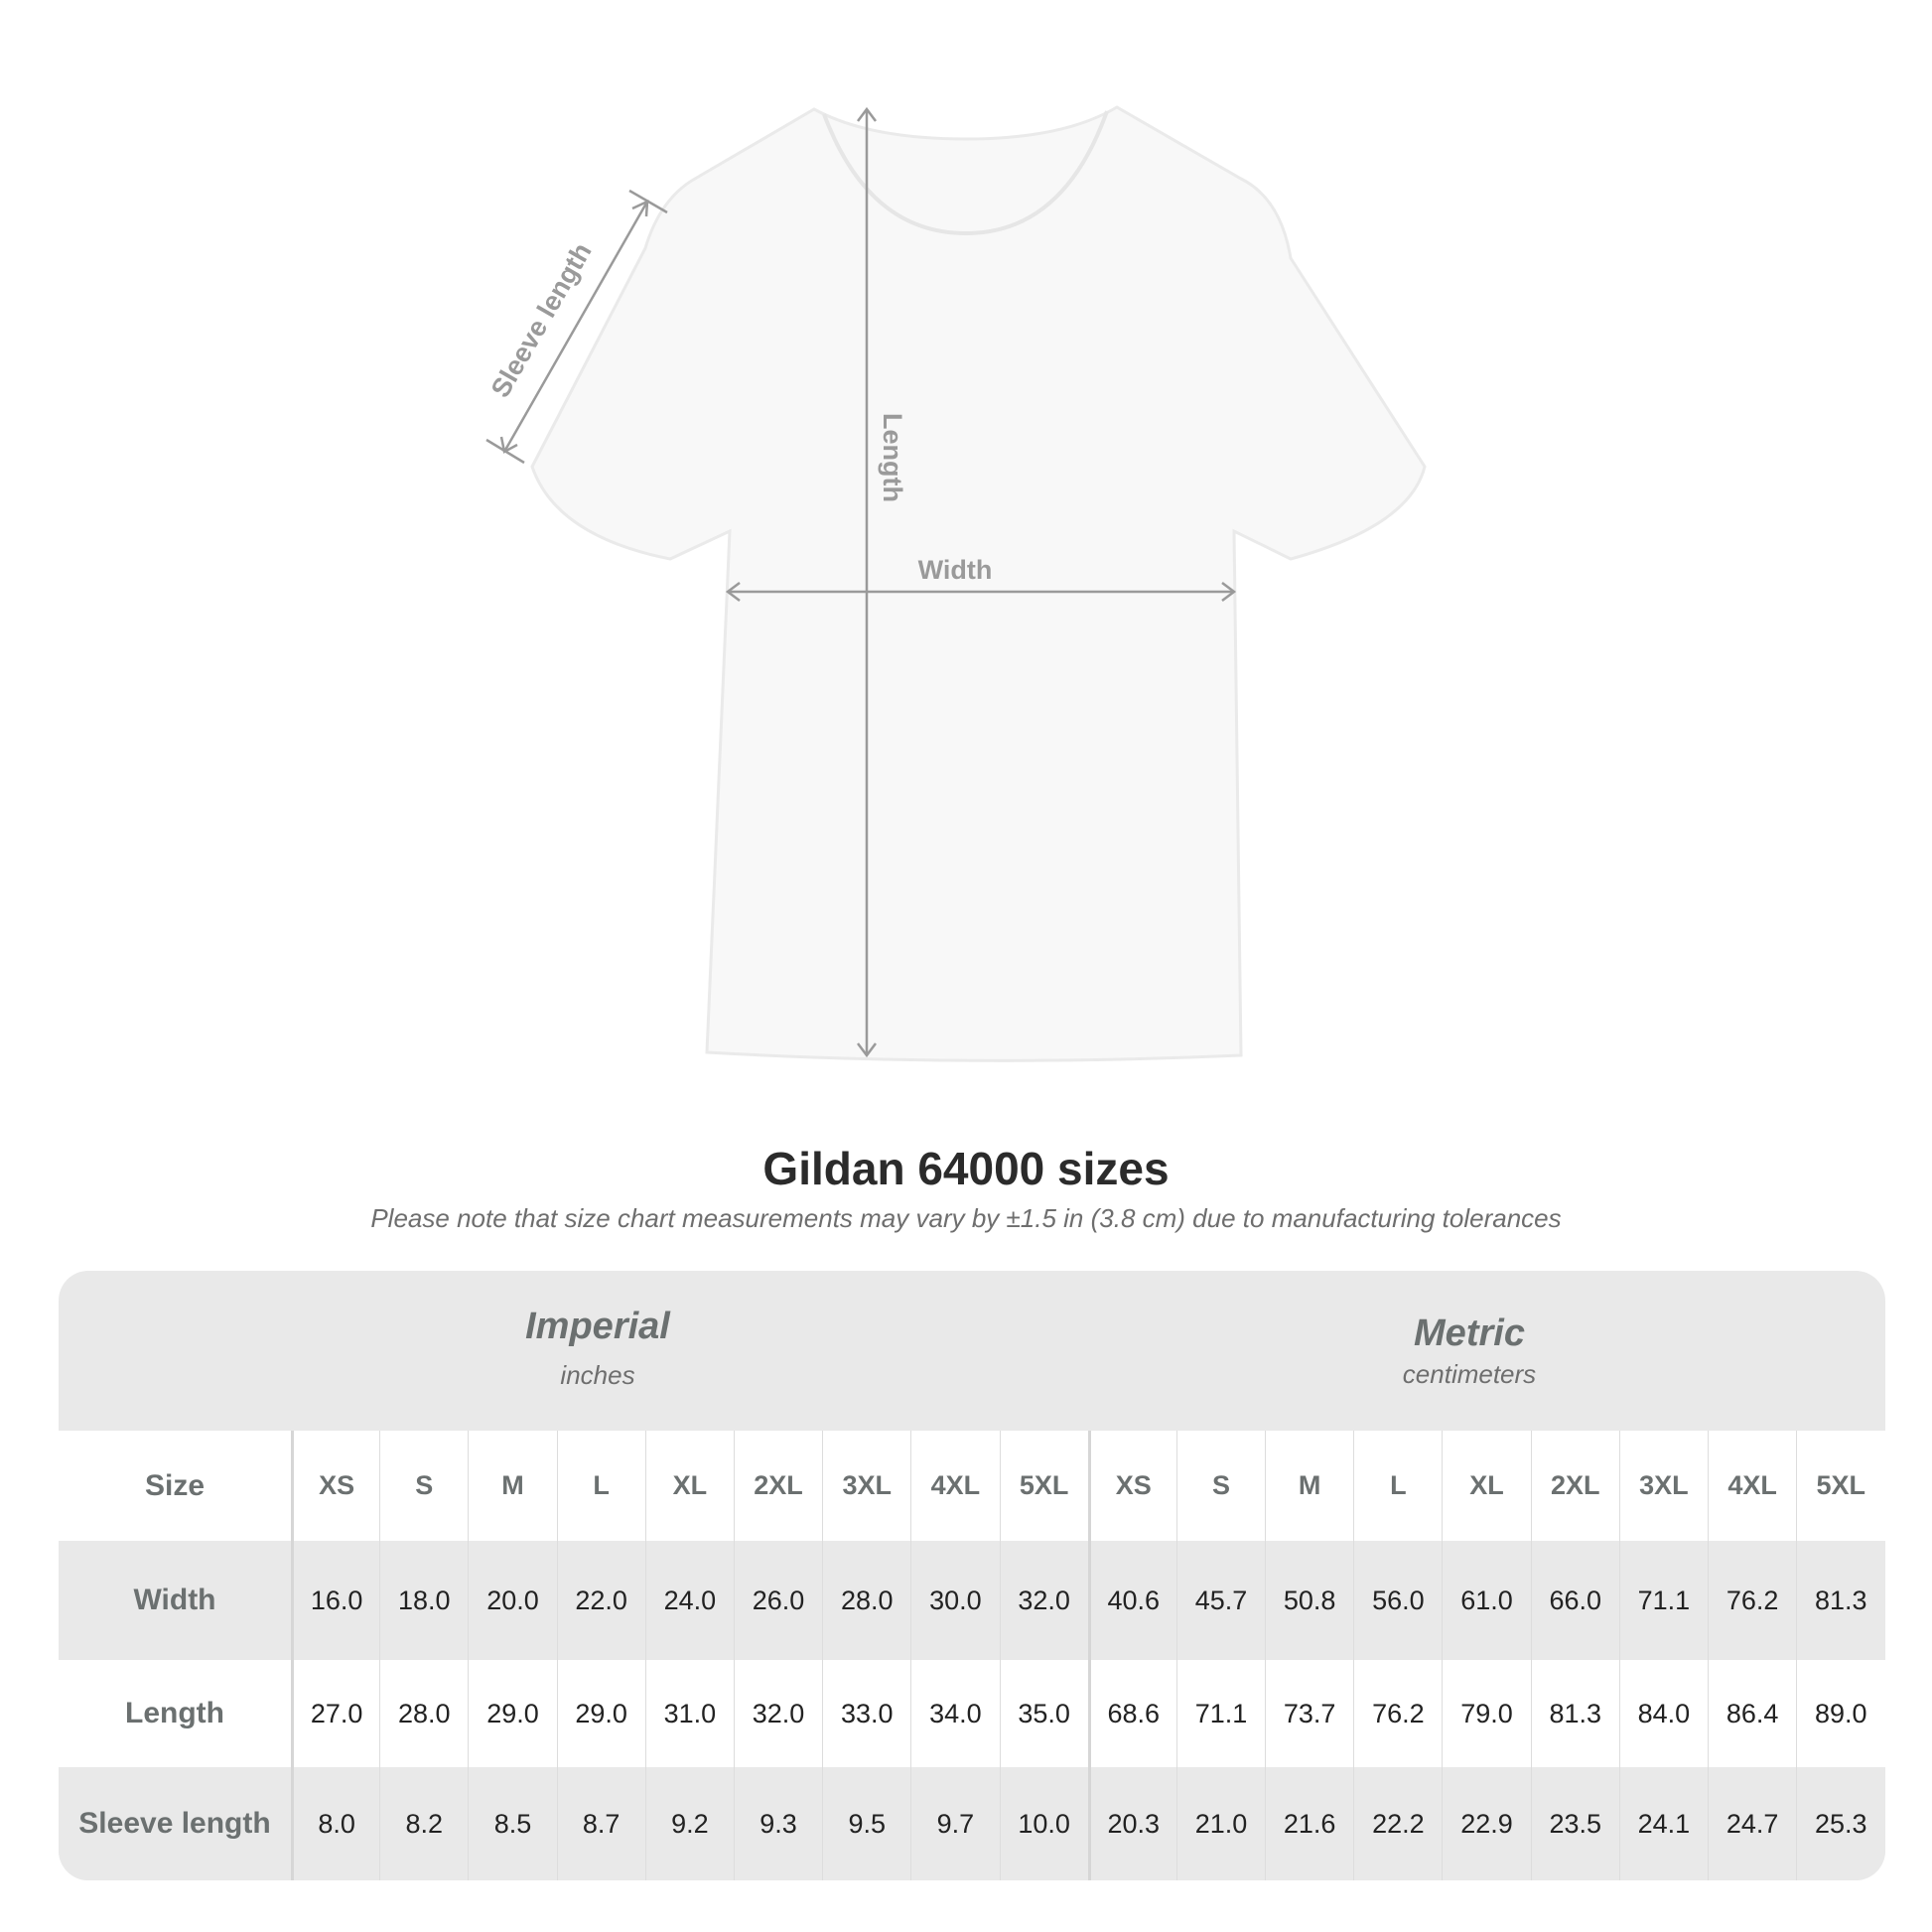 This screenshot has height=1932, width=1932. I want to click on table-cell: 34.0, so click(955, 1714).